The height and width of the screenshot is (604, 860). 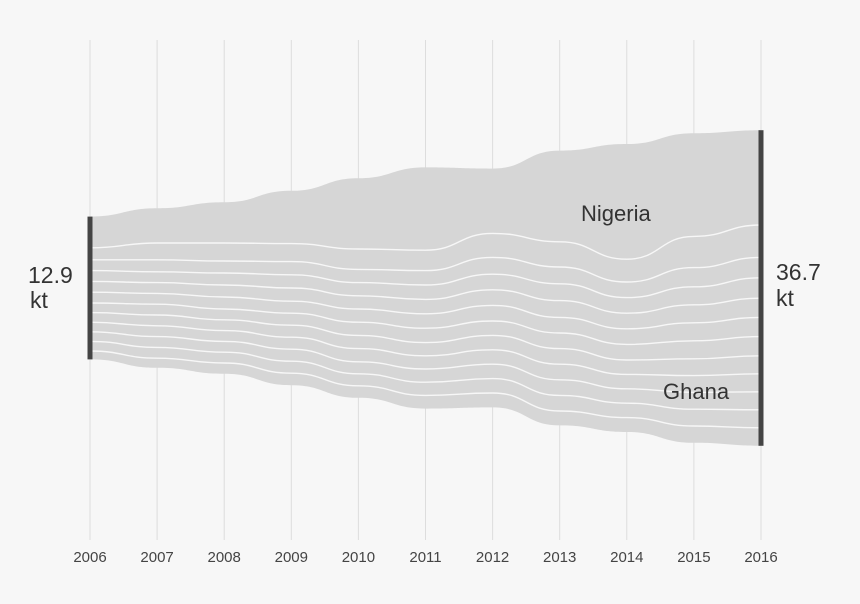 I want to click on area-ghana, so click(x=425, y=253).